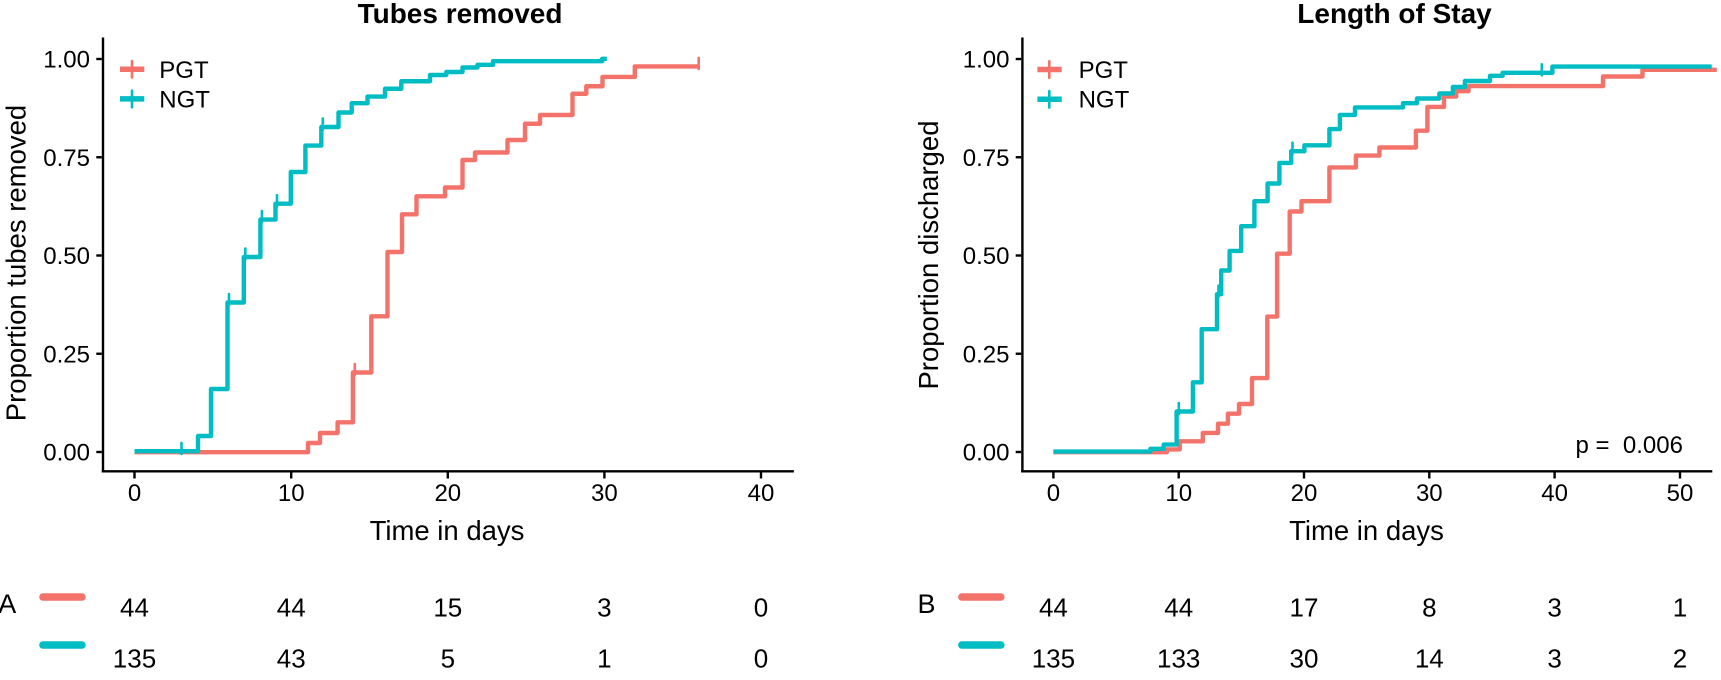 Image resolution: width=1721 pixels, height=680 pixels. I want to click on svg-text: Proportion discharged, so click(928, 254).